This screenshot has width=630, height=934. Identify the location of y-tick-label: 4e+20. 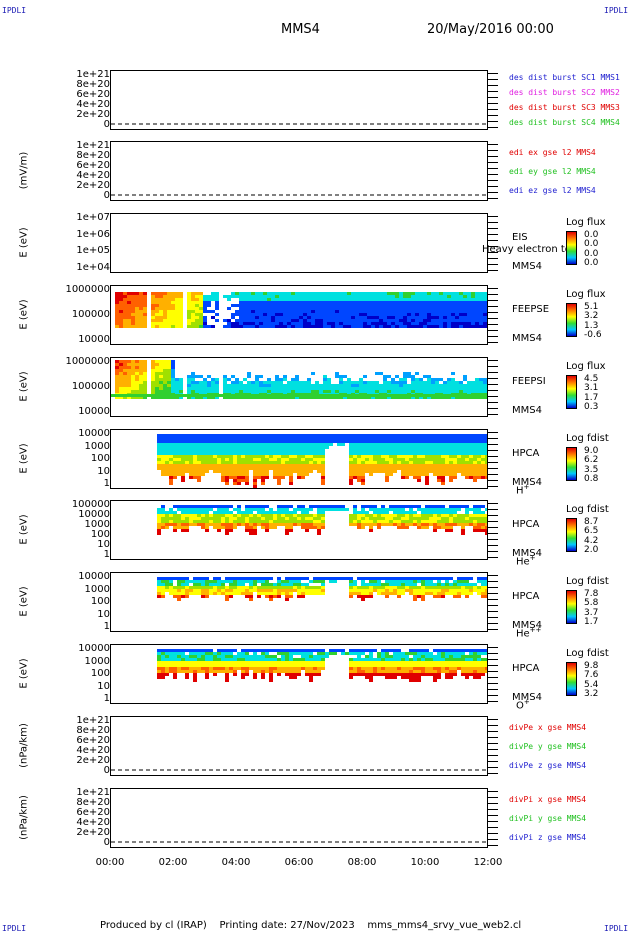
(93, 750).